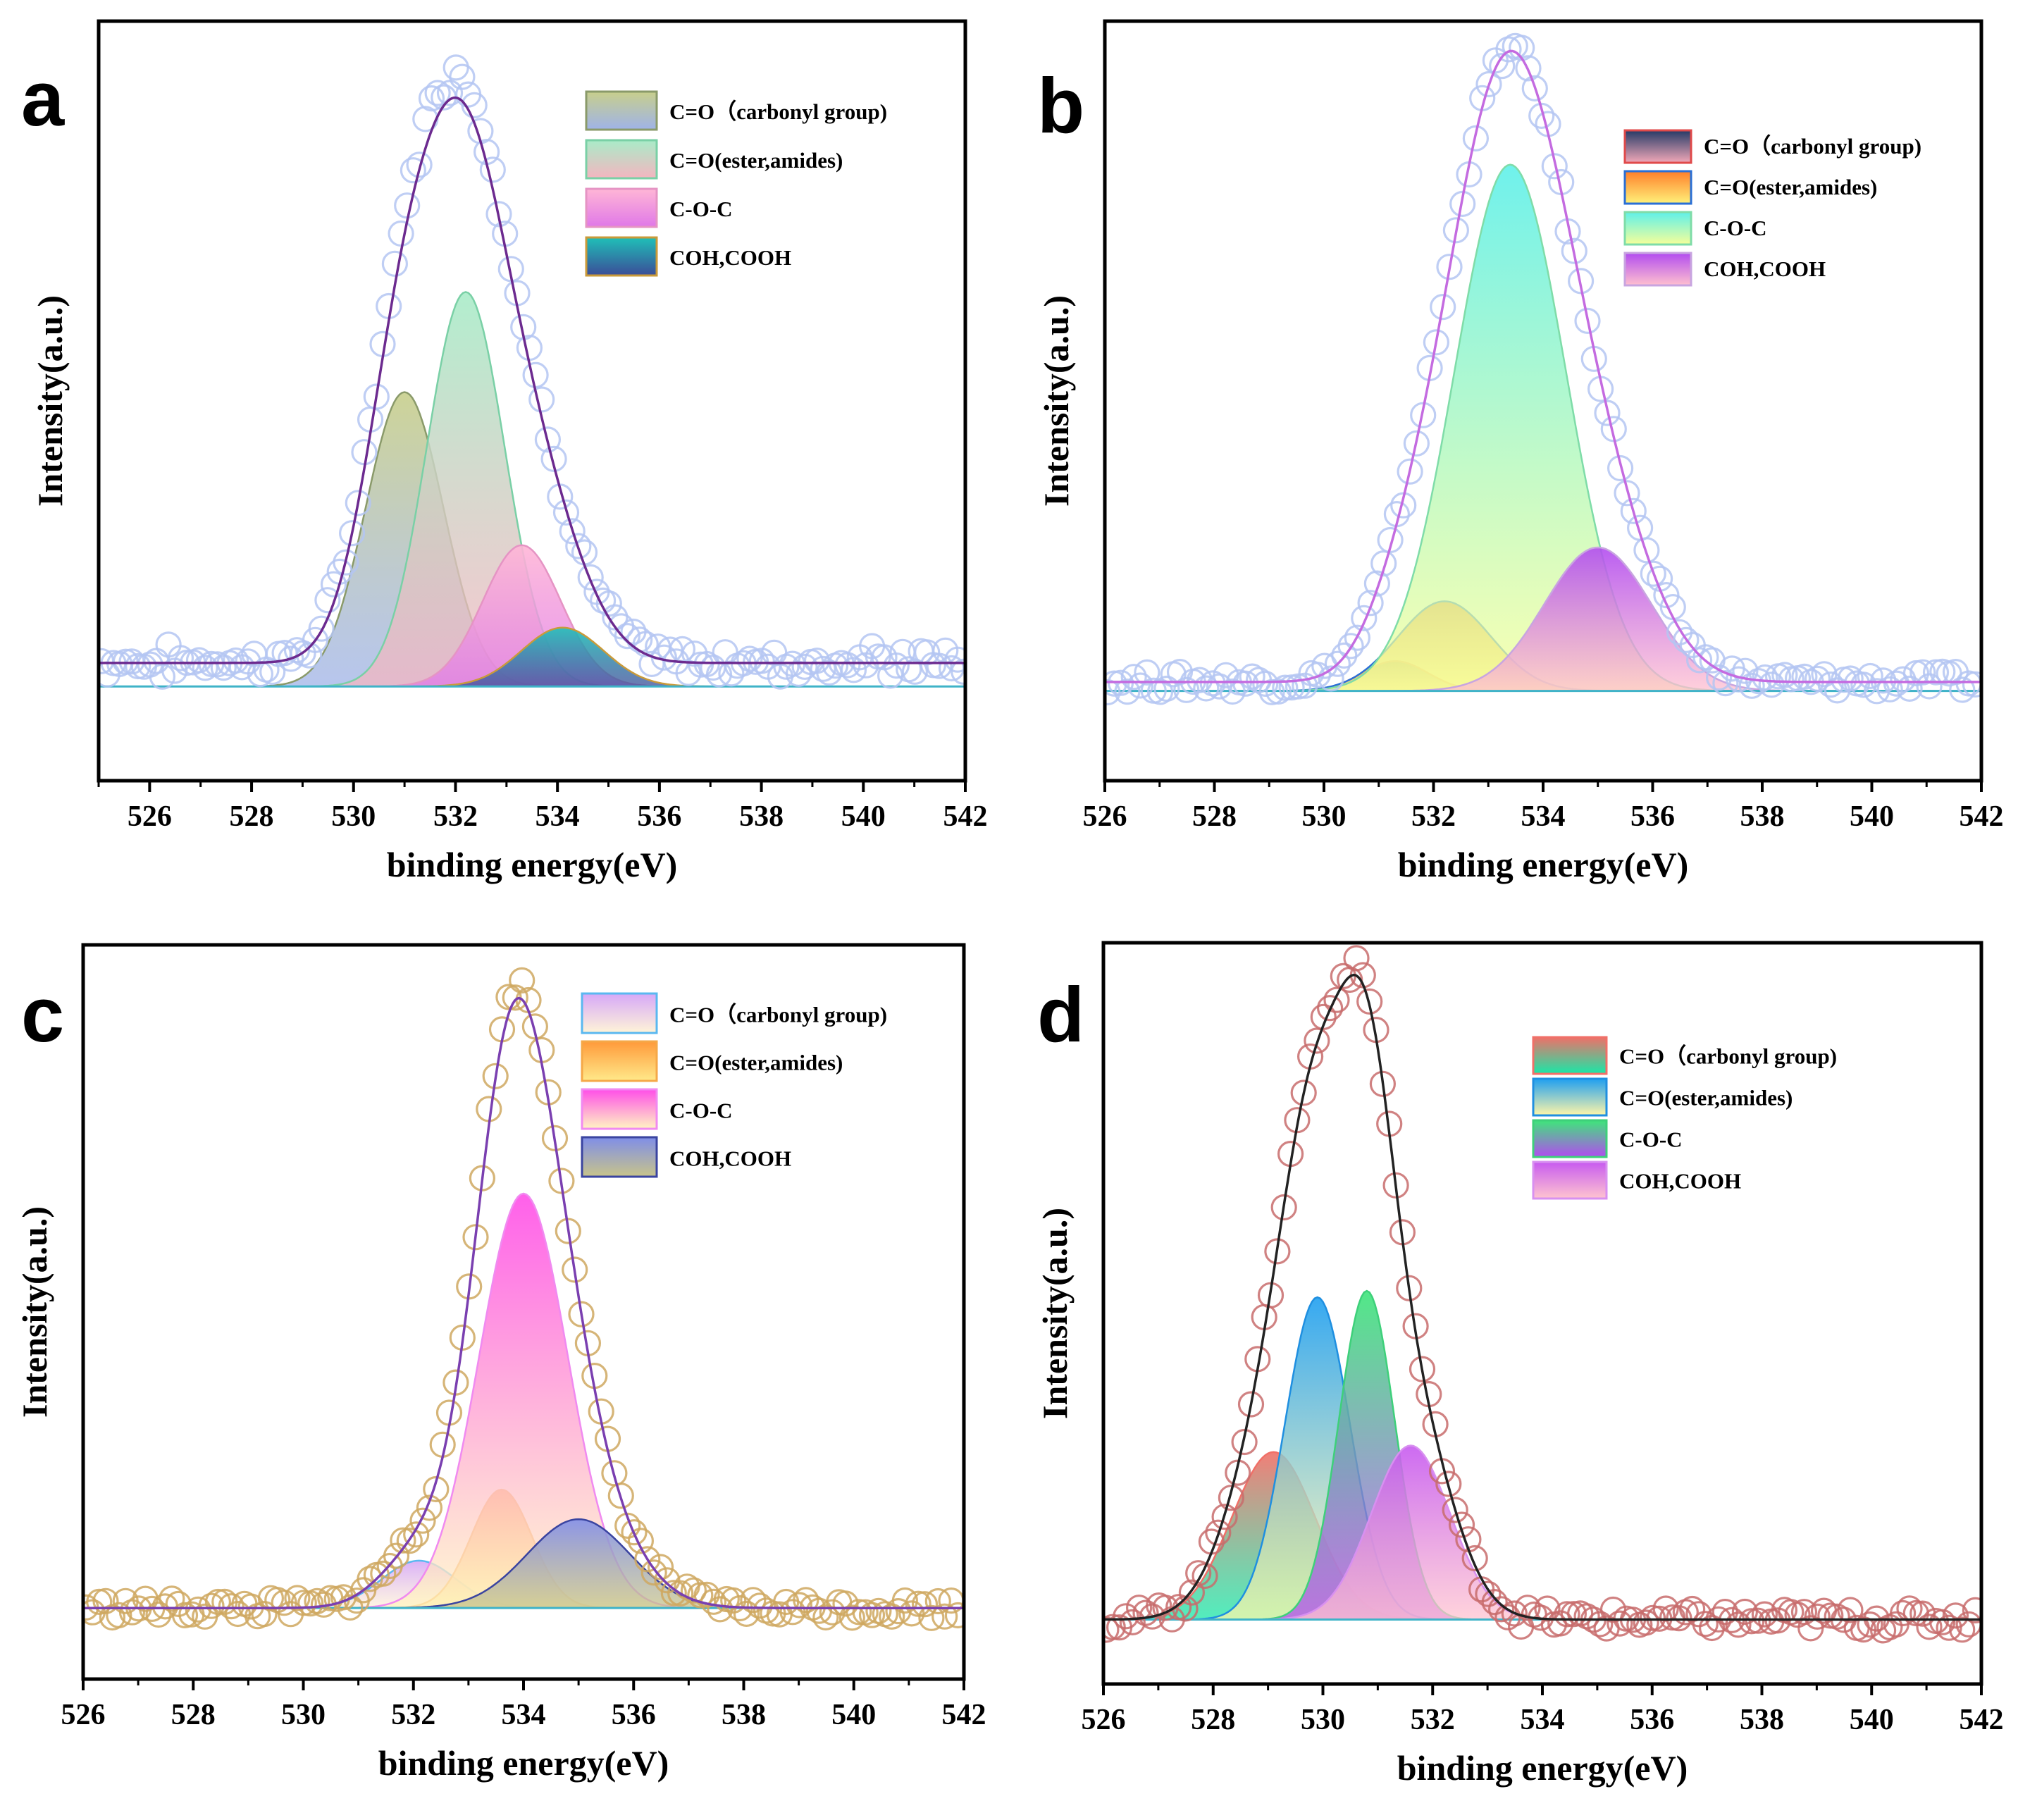 This screenshot has width=2018, height=1820. Describe the element at coordinates (1055, 1313) in the screenshot. I see `y-axis-title: Intensity(a.u.)` at that location.